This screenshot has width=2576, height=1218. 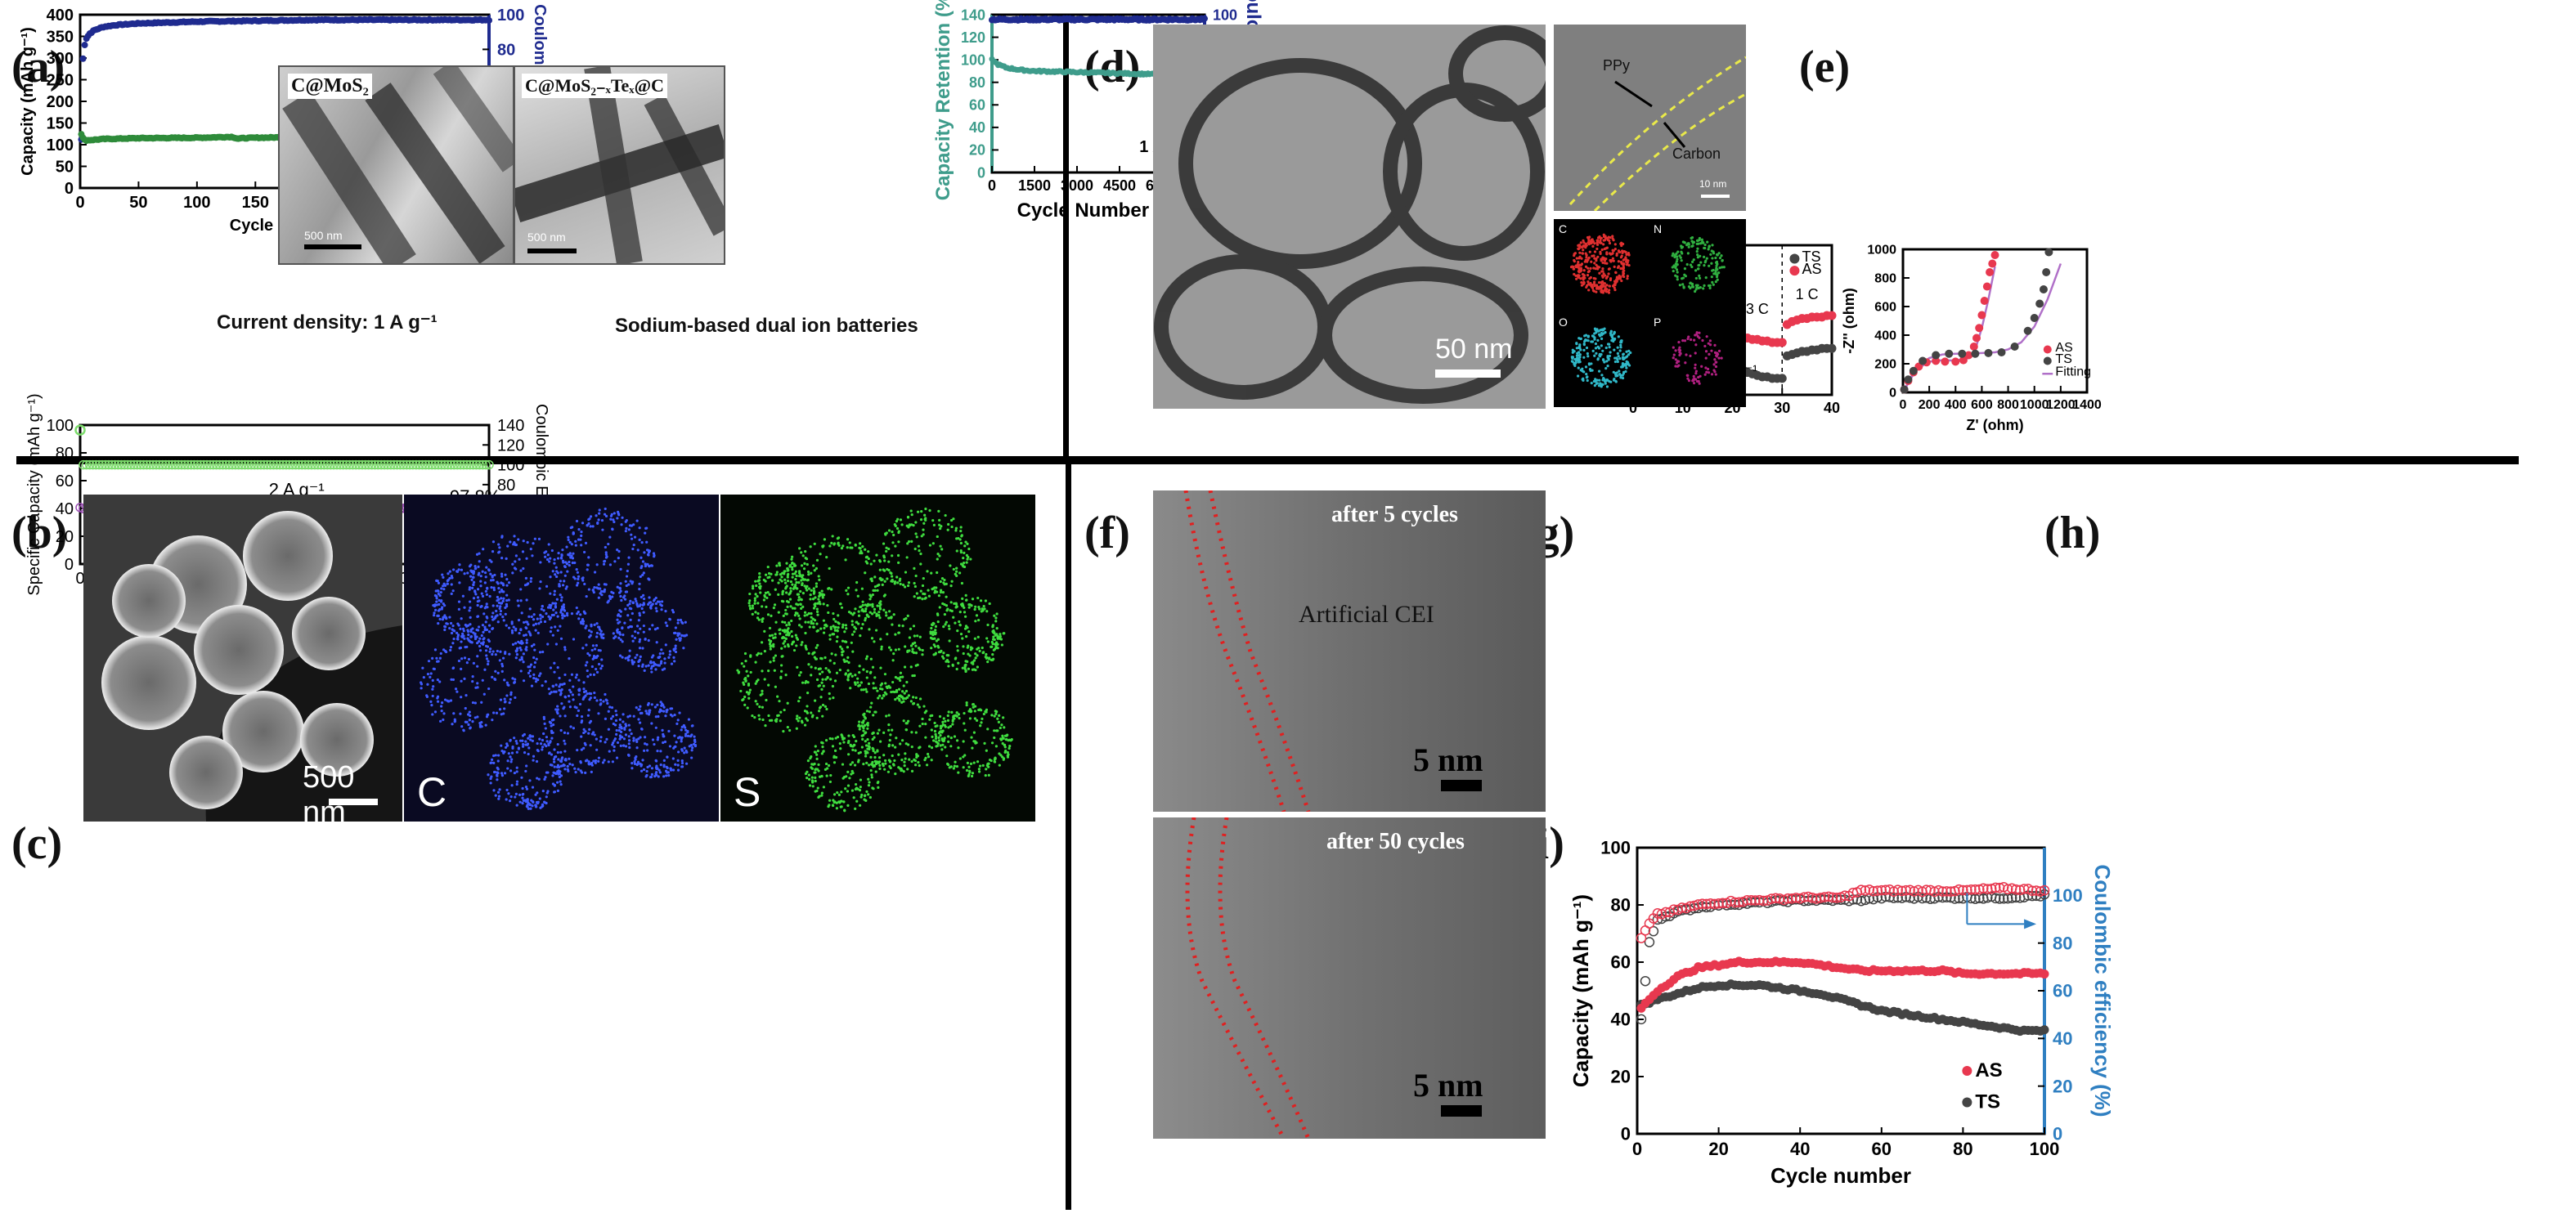 I want to click on chart-h-ts-point, so click(x=2039, y=303).